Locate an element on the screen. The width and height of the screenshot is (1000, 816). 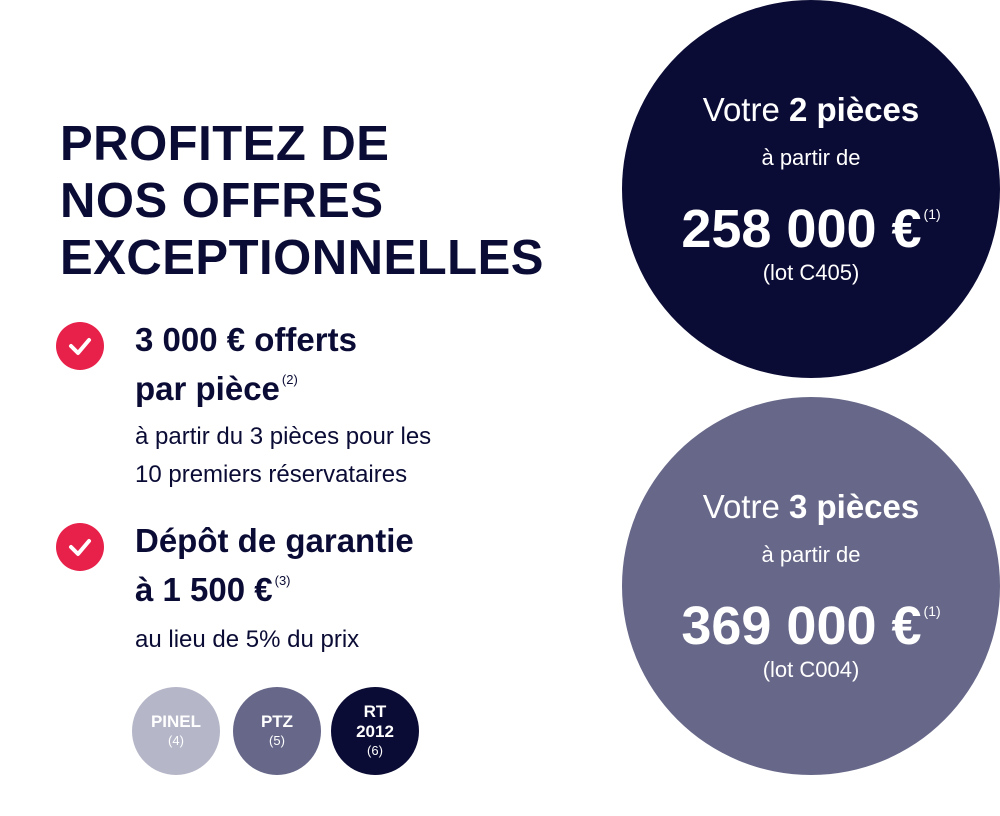
badge-pinel: PINEL (4) is located at coordinates (176, 731).